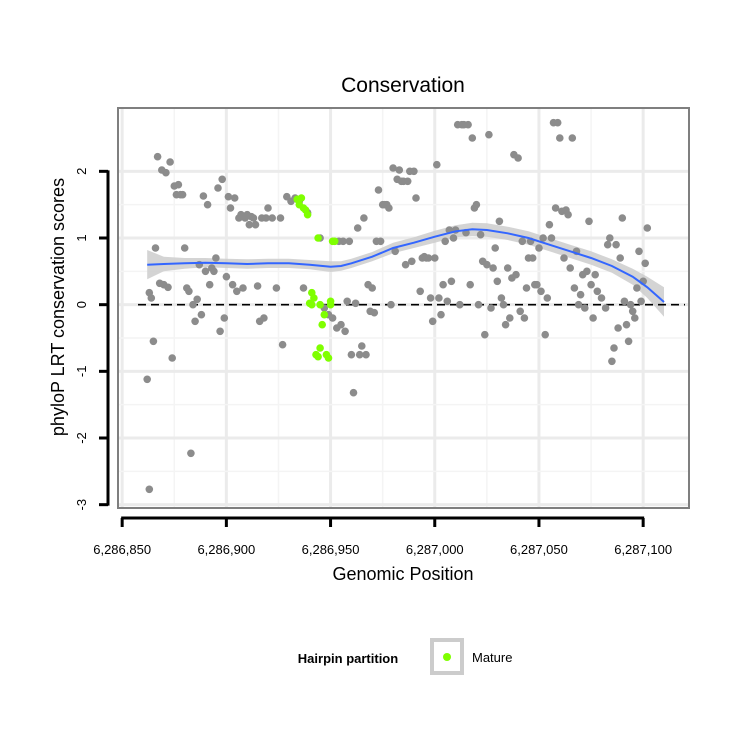 This screenshot has height=750, width=750. What do you see at coordinates (405, 656) in the screenshot?
I see `legend: Hairpin partition Mature` at bounding box center [405, 656].